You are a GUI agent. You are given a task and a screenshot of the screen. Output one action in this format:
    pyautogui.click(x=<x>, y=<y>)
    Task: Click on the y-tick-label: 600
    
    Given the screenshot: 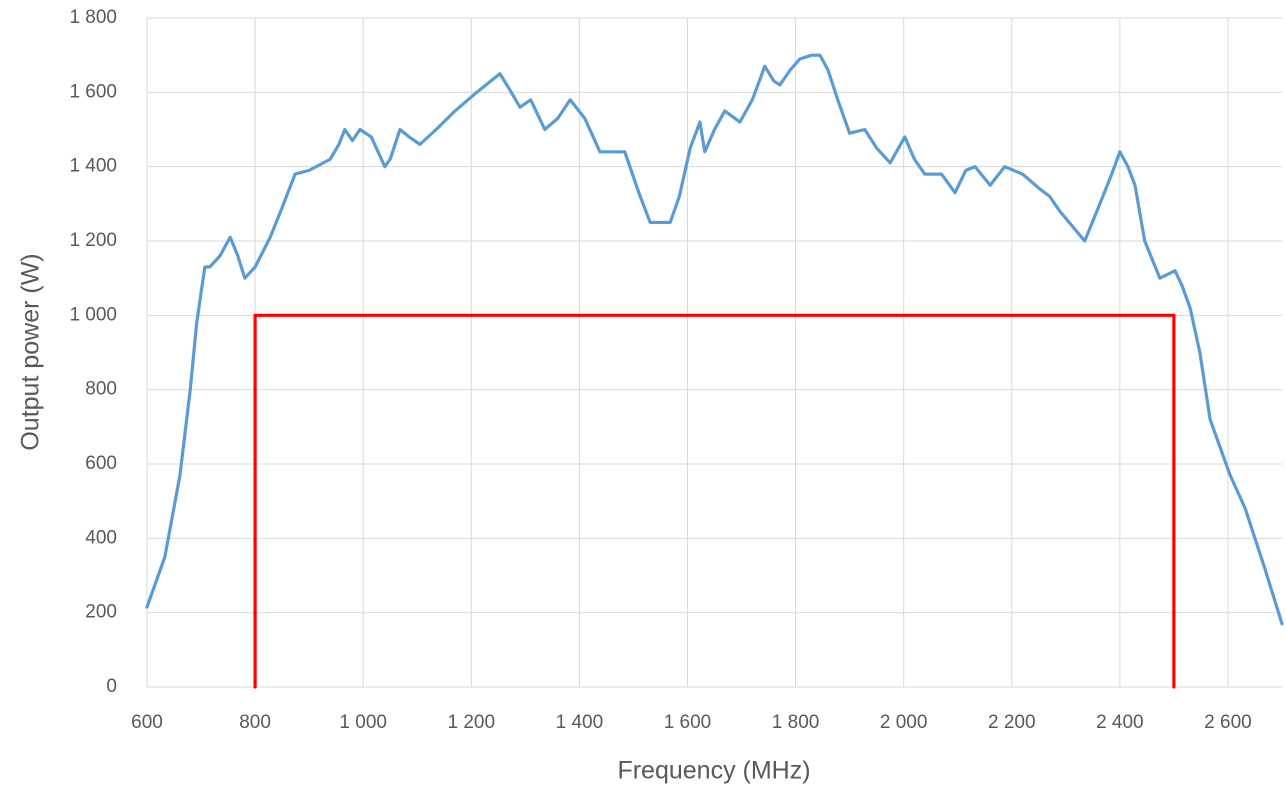 What is the action you would take?
    pyautogui.click(x=101, y=463)
    